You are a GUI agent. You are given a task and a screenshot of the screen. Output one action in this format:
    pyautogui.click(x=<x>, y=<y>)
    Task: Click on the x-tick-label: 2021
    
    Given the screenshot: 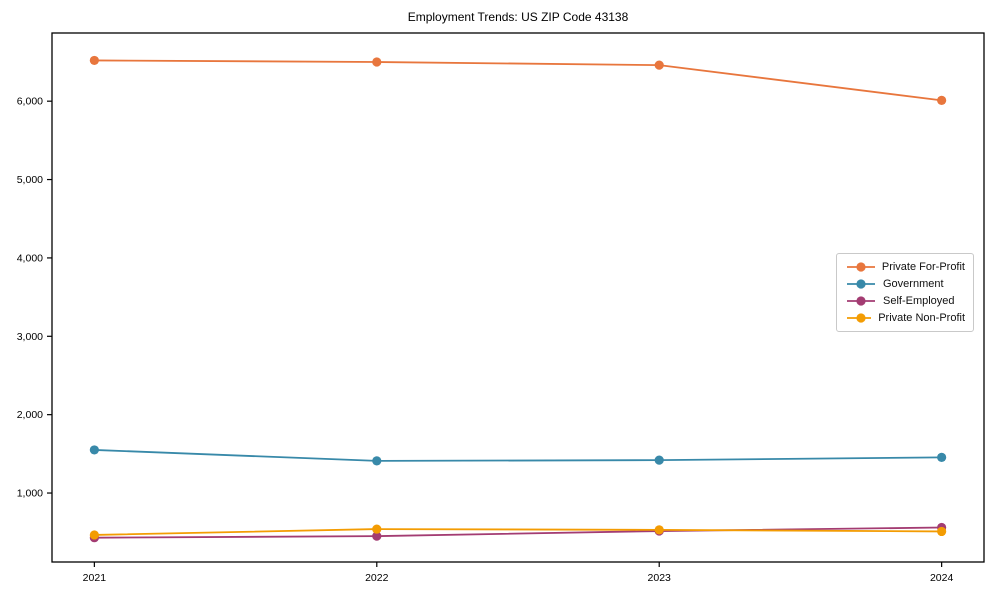 What is the action you would take?
    pyautogui.click(x=95, y=578)
    